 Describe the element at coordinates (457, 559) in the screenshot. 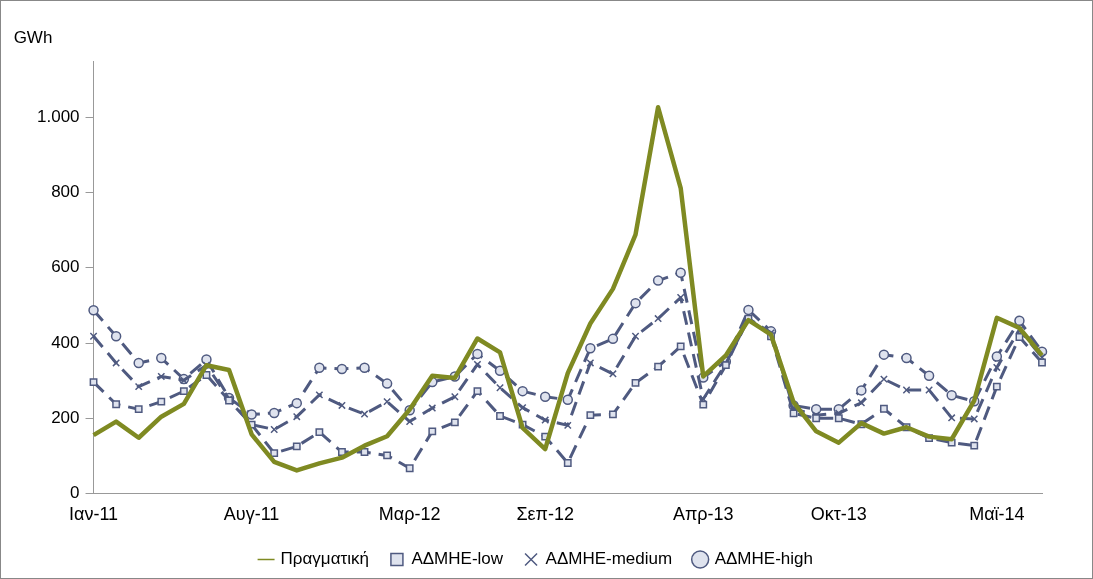

I see `legend-label: ΑΔΜΗΕ-low` at that location.